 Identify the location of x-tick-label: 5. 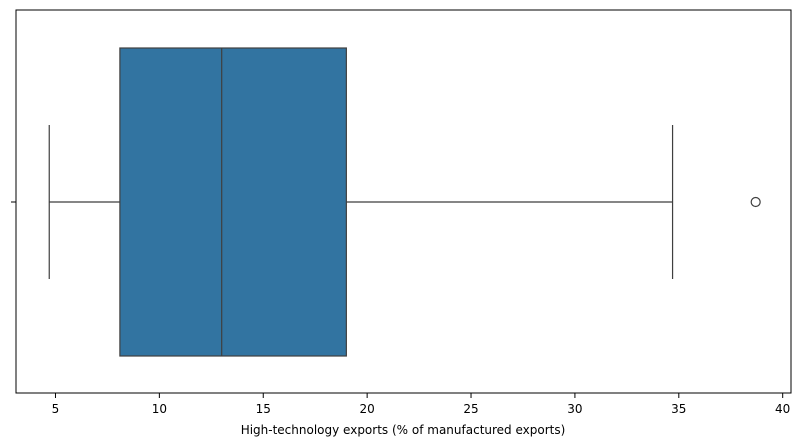
(56, 409).